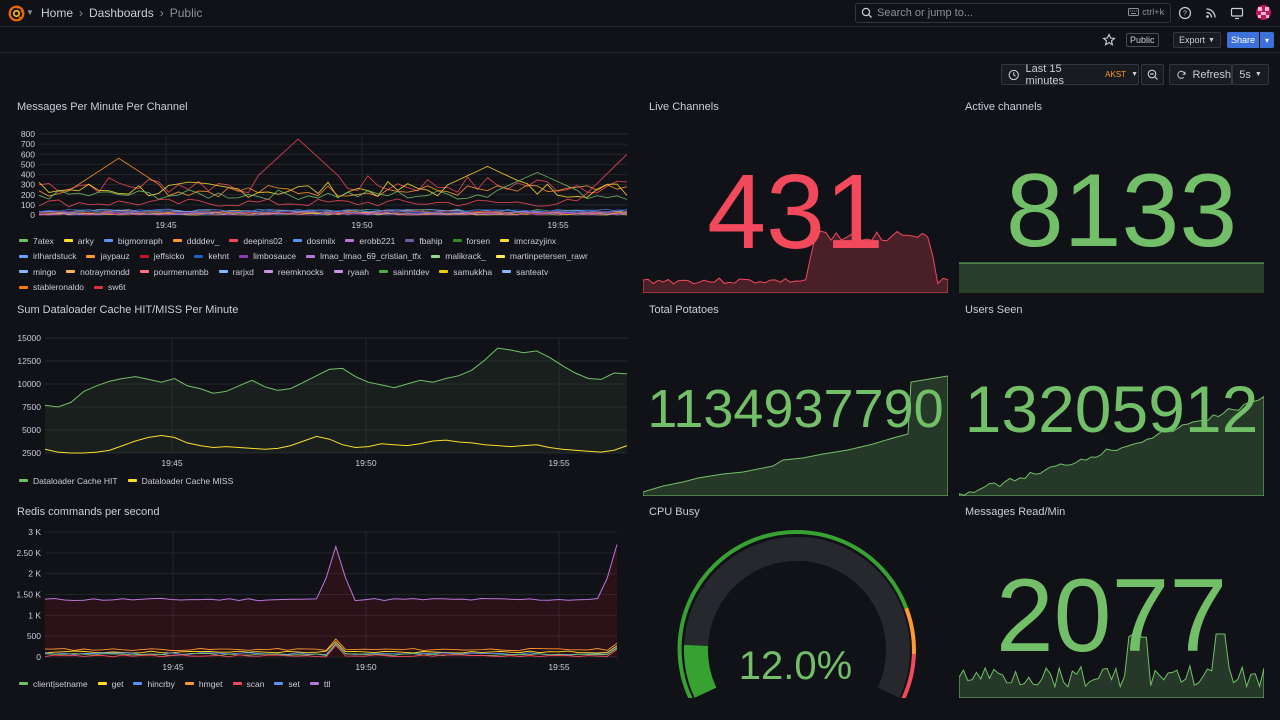  I want to click on kiosk-monitor-icon, so click(1237, 13).